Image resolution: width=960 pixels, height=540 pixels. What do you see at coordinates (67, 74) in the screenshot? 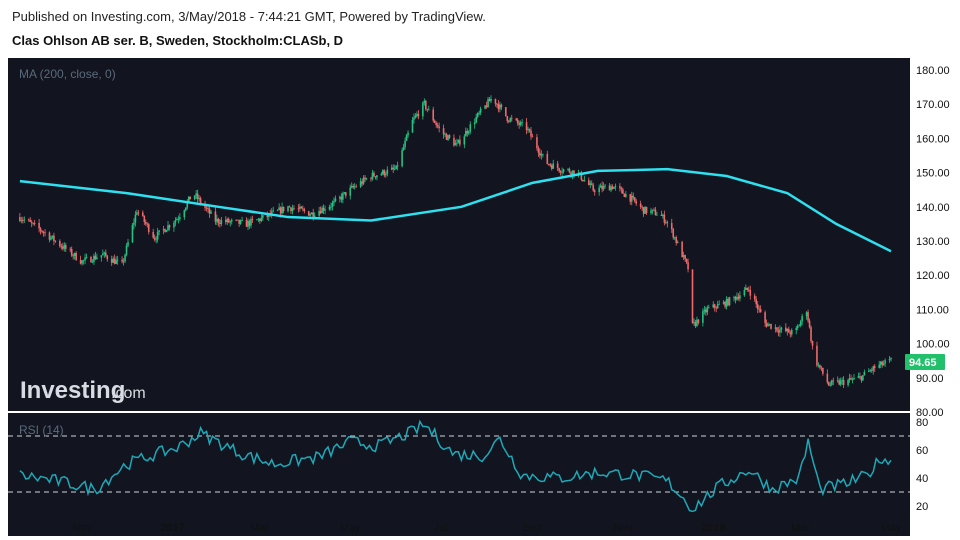
I see `ma-indicator-label: MA (200, close, 0)` at bounding box center [67, 74].